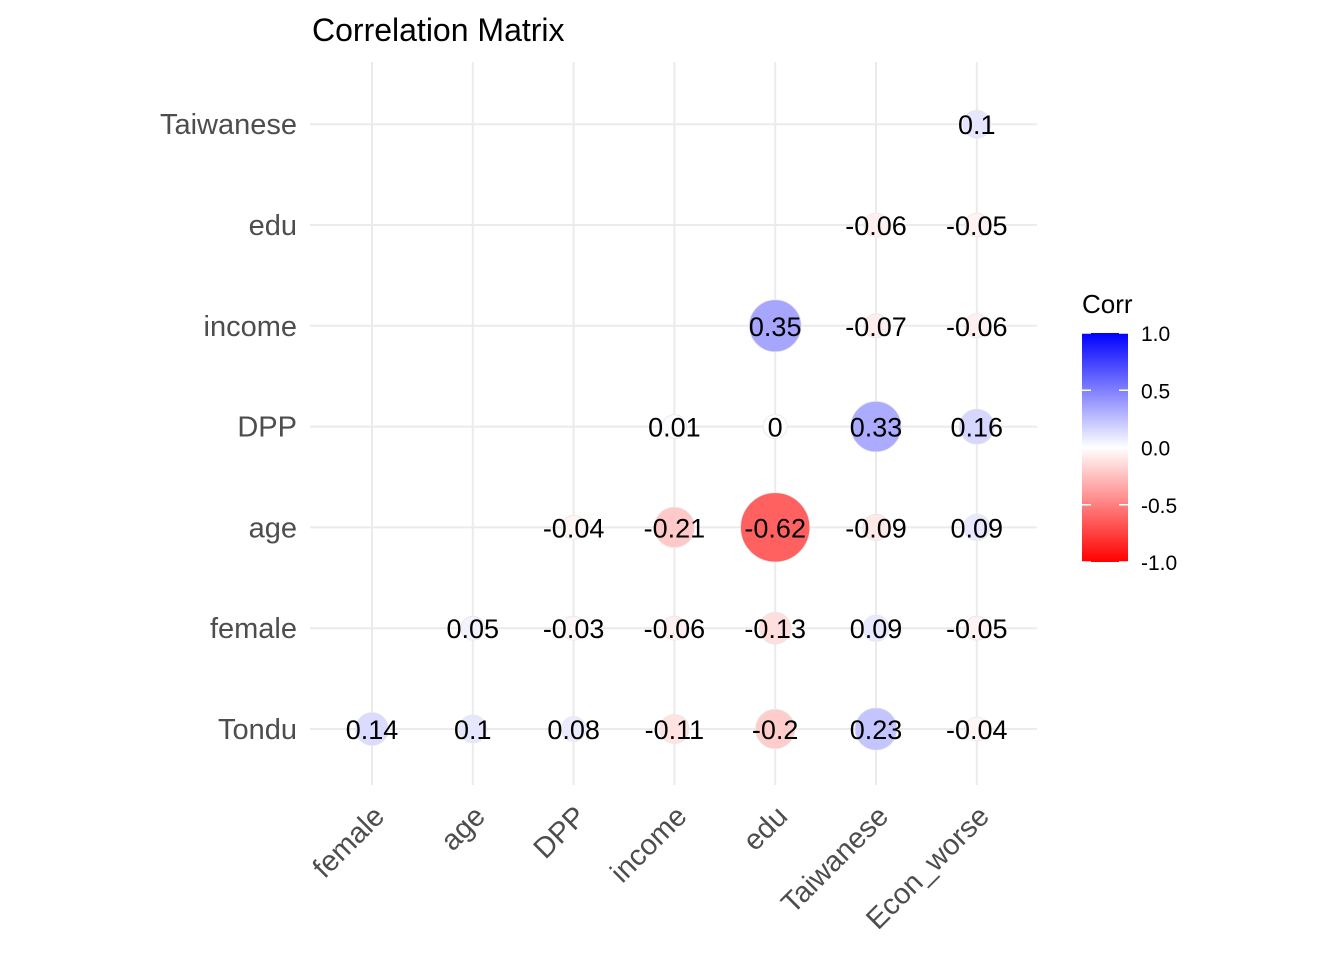 The image size is (1344, 960). Describe the element at coordinates (1129, 432) in the screenshot. I see `legend: Corr 1.0 0.5 0.0 -0.5 -1.0` at that location.